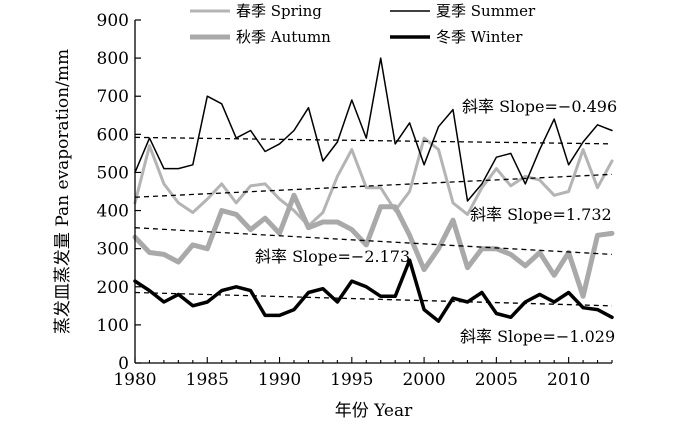 Image resolution: width=700 pixels, height=431 pixels. I want to click on x-tick-label: 2005, so click(496, 380).